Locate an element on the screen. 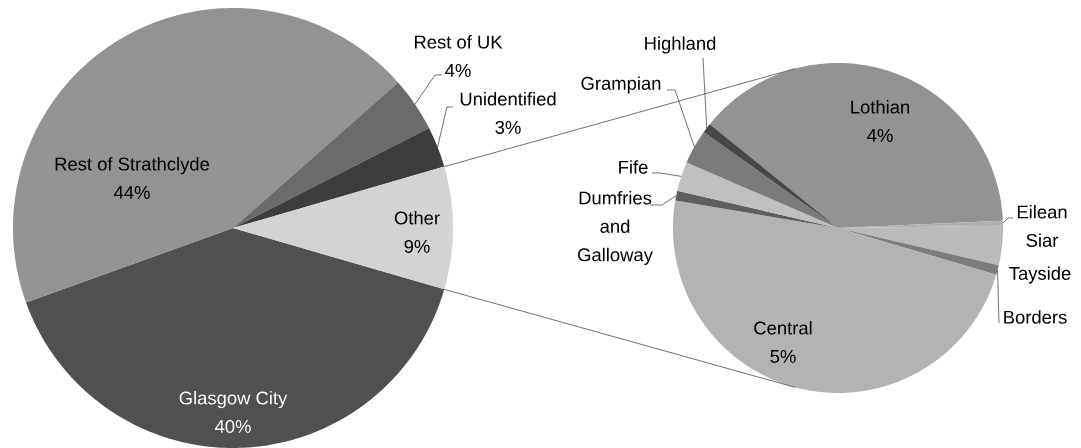  slice-label: Rest of UK is located at coordinates (458, 42).